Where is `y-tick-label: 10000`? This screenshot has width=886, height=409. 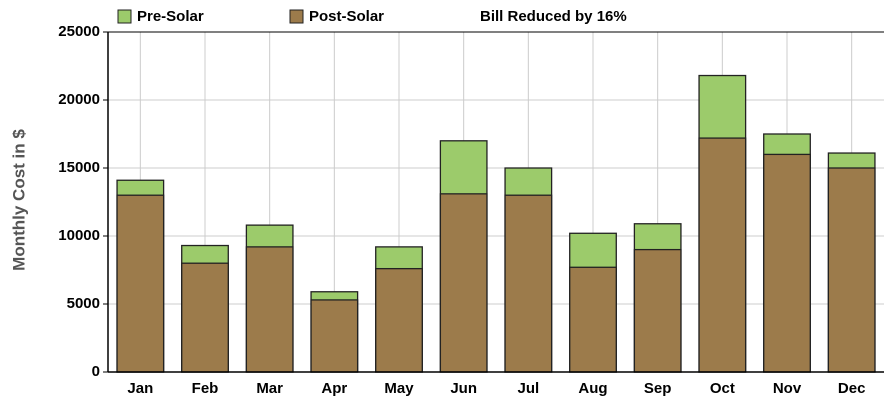
y-tick-label: 10000 is located at coordinates (79, 235).